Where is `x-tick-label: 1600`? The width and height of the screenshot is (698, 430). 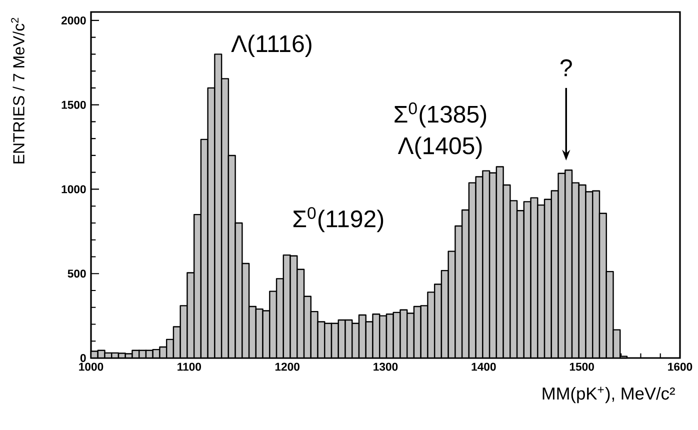 x-tick-label: 1600 is located at coordinates (680, 366).